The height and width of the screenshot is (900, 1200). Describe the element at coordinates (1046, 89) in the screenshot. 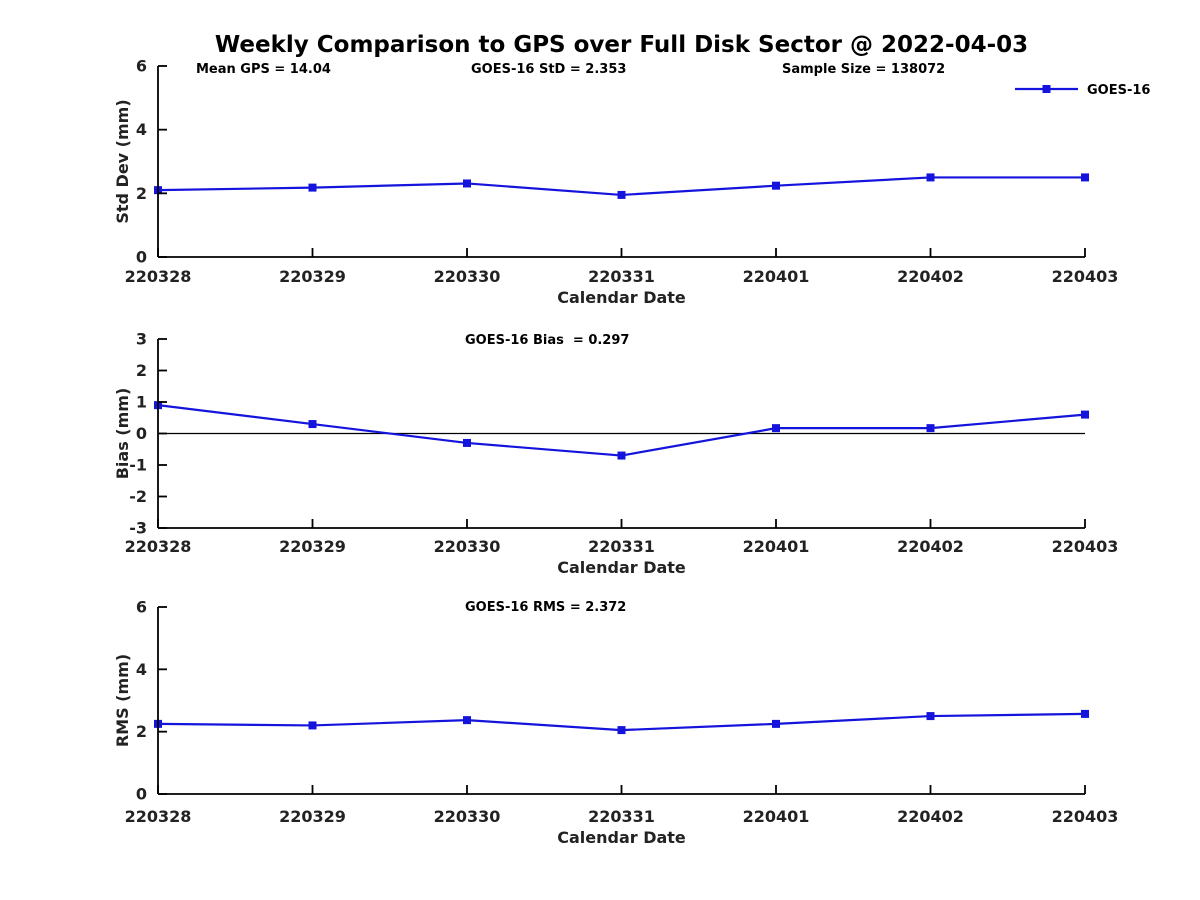

I see `legend-marker-square` at that location.